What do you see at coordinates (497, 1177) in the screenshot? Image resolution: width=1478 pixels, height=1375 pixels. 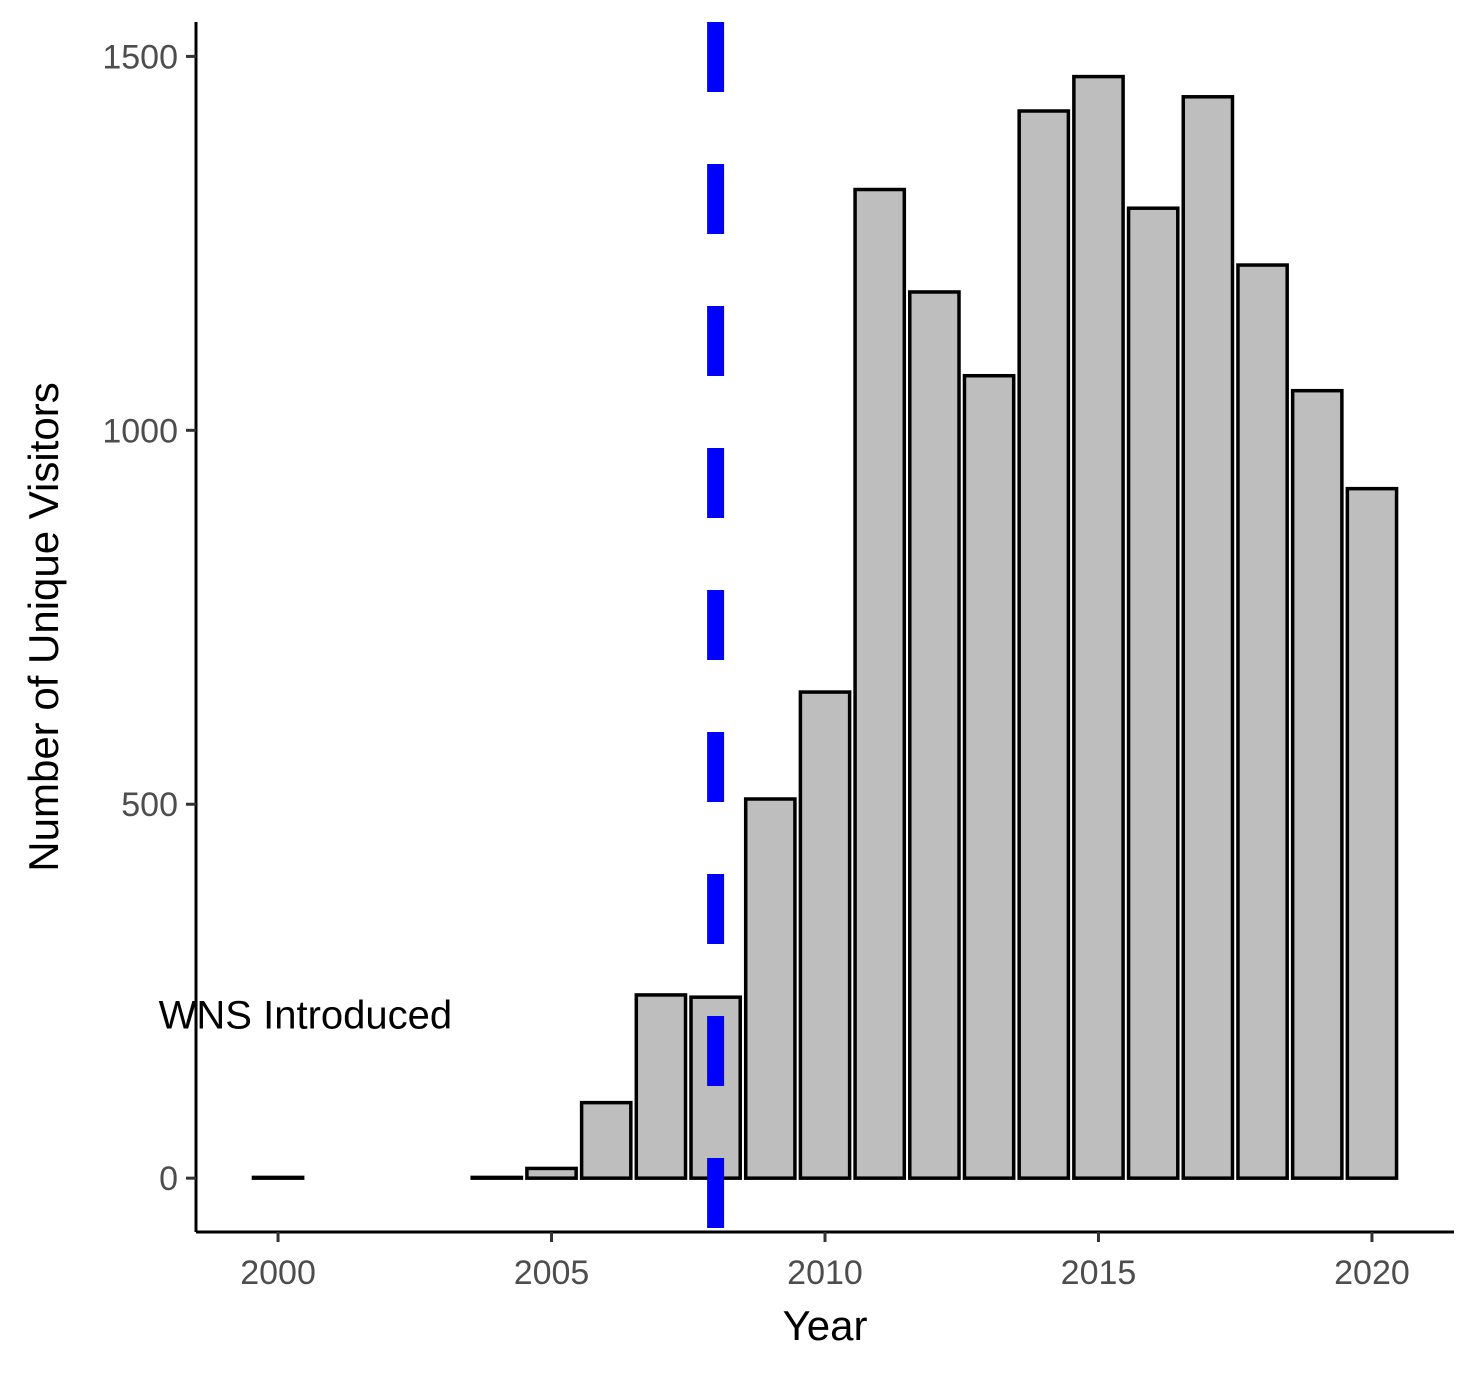 I see `bar-2004` at bounding box center [497, 1177].